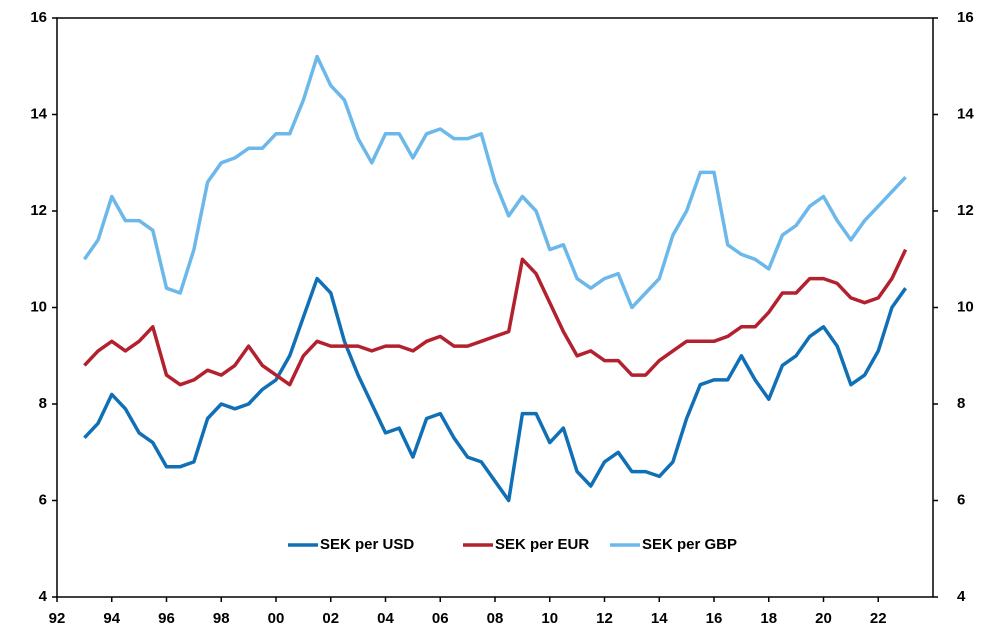  Describe the element at coordinates (961, 403) in the screenshot. I see `y2-tick-label: 8` at that location.